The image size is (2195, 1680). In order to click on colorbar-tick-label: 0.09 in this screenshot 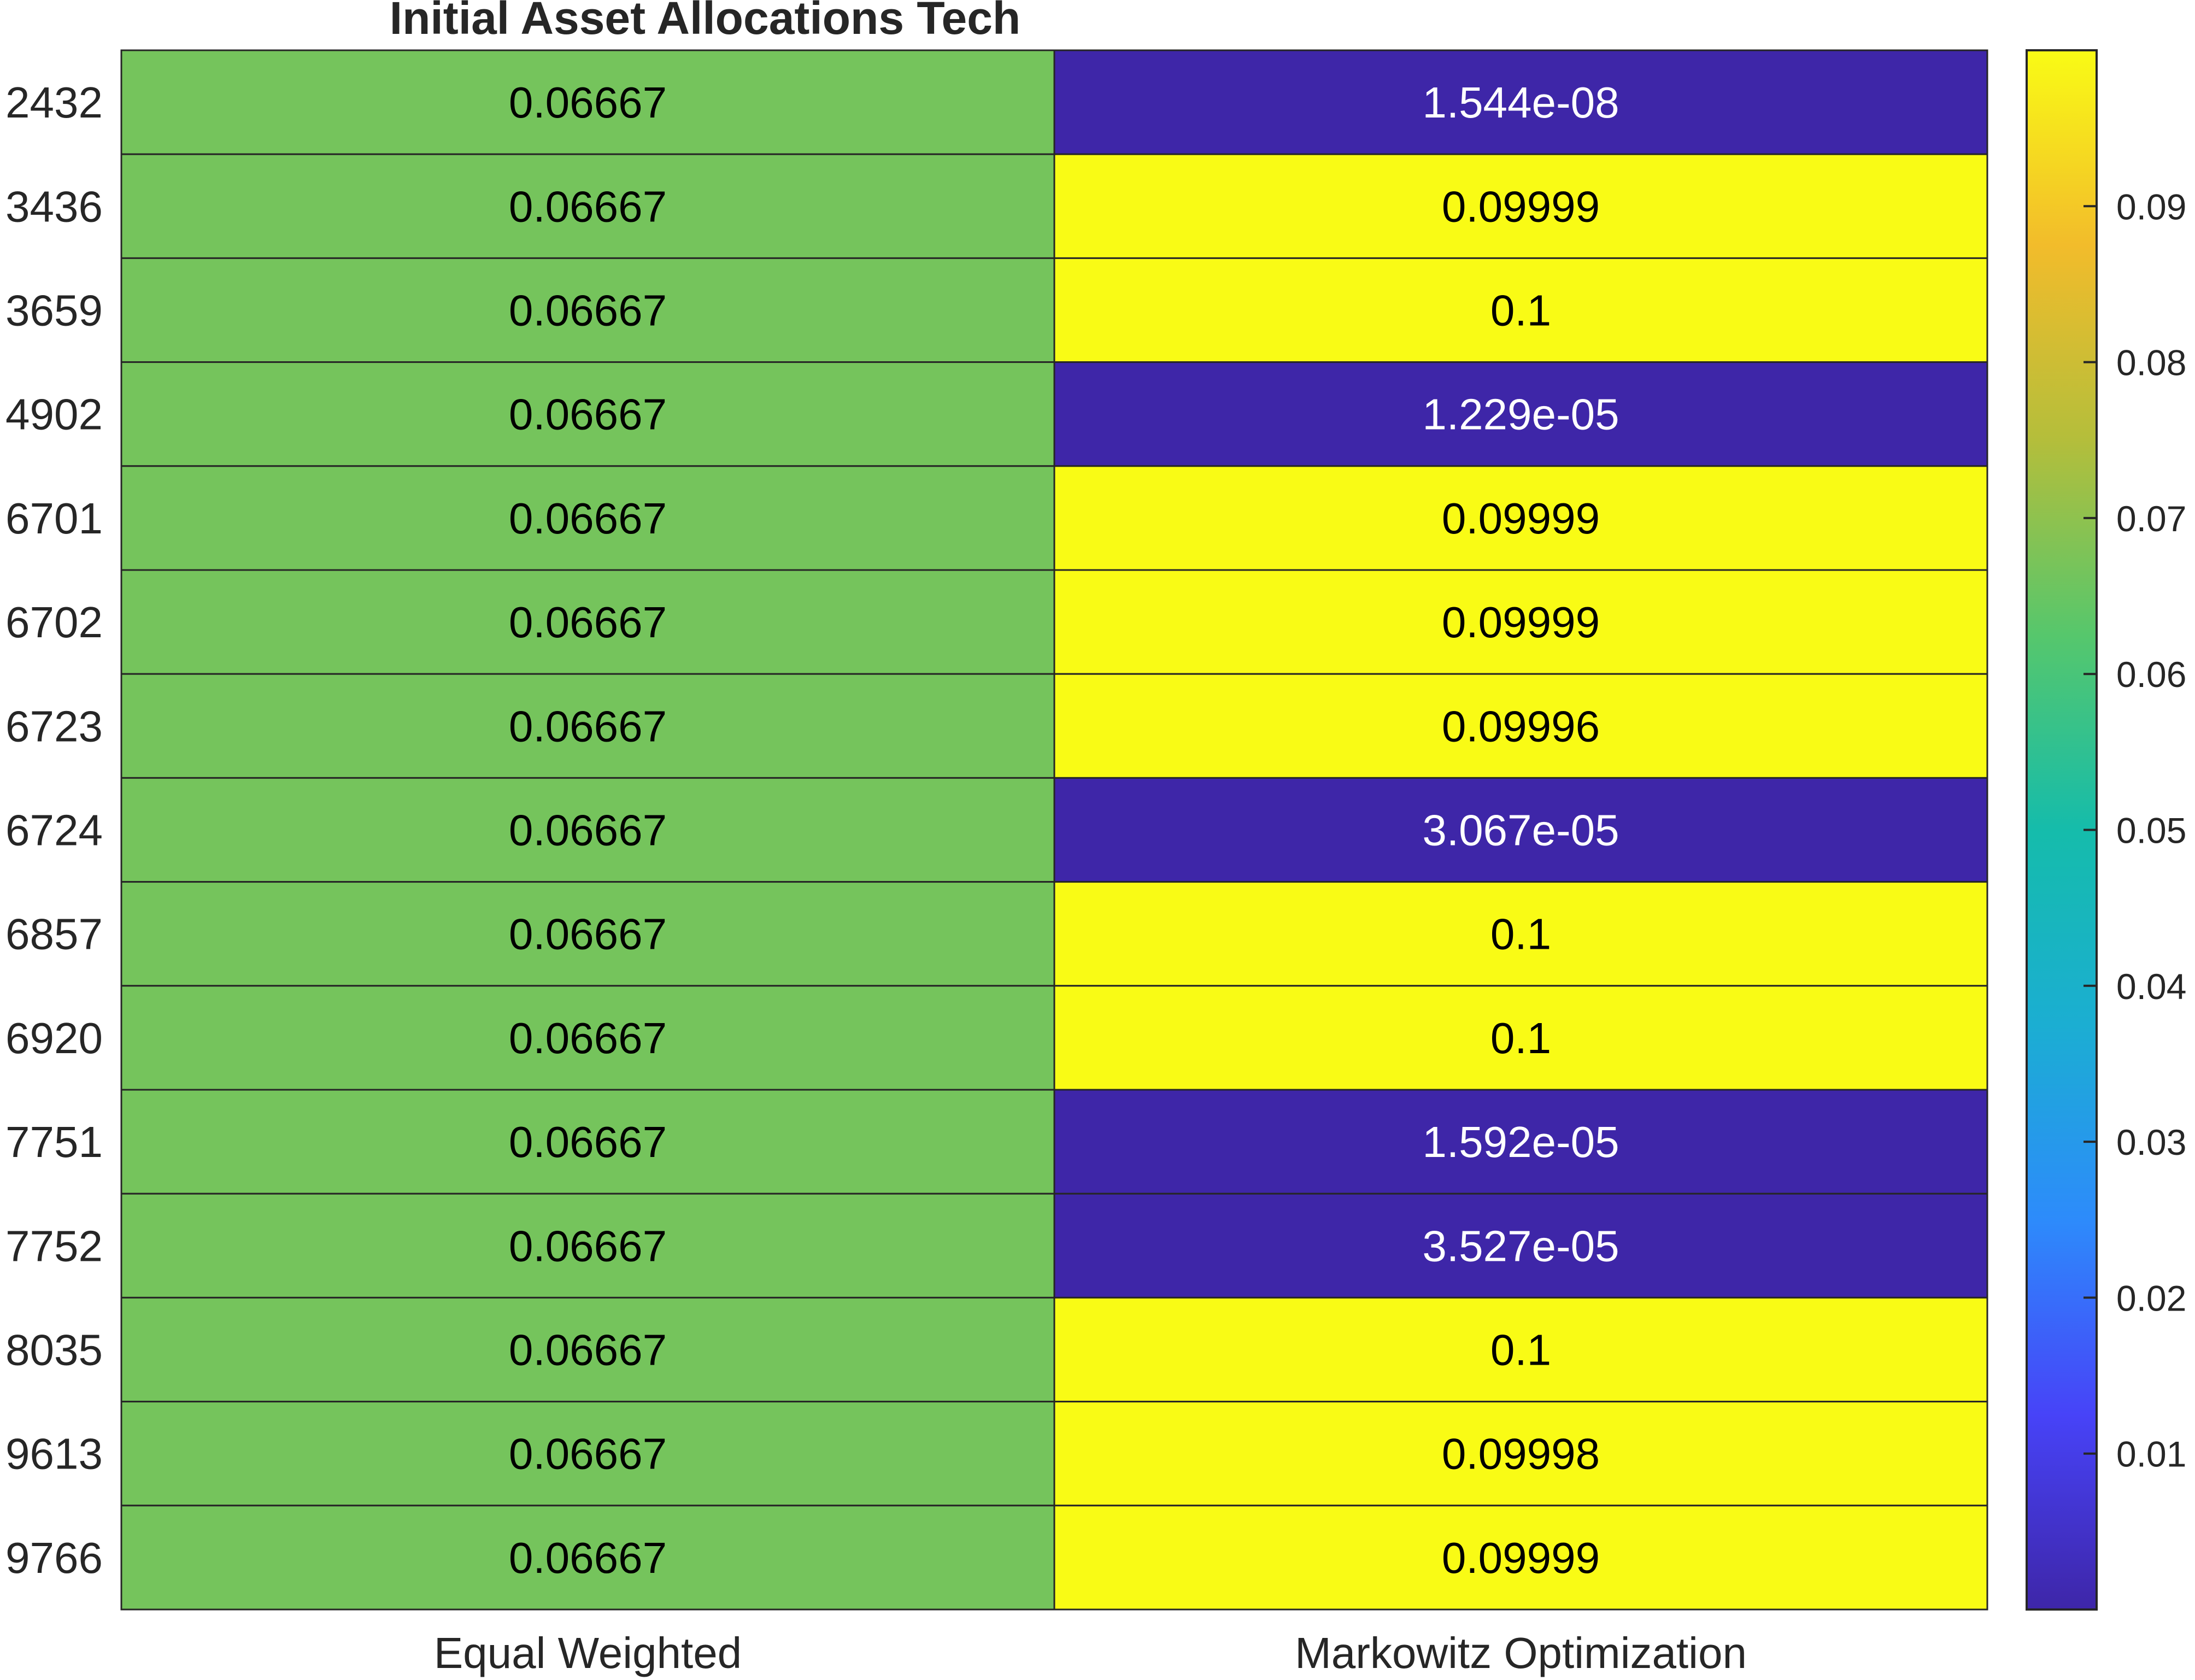, I will do `click(2151, 206)`.